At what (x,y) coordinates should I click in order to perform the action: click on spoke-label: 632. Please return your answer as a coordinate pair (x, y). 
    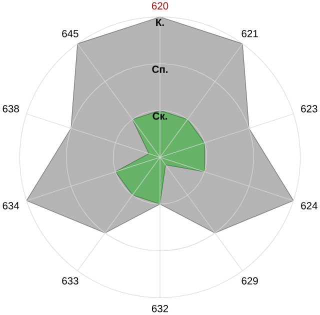
    Looking at the image, I should click on (160, 308).